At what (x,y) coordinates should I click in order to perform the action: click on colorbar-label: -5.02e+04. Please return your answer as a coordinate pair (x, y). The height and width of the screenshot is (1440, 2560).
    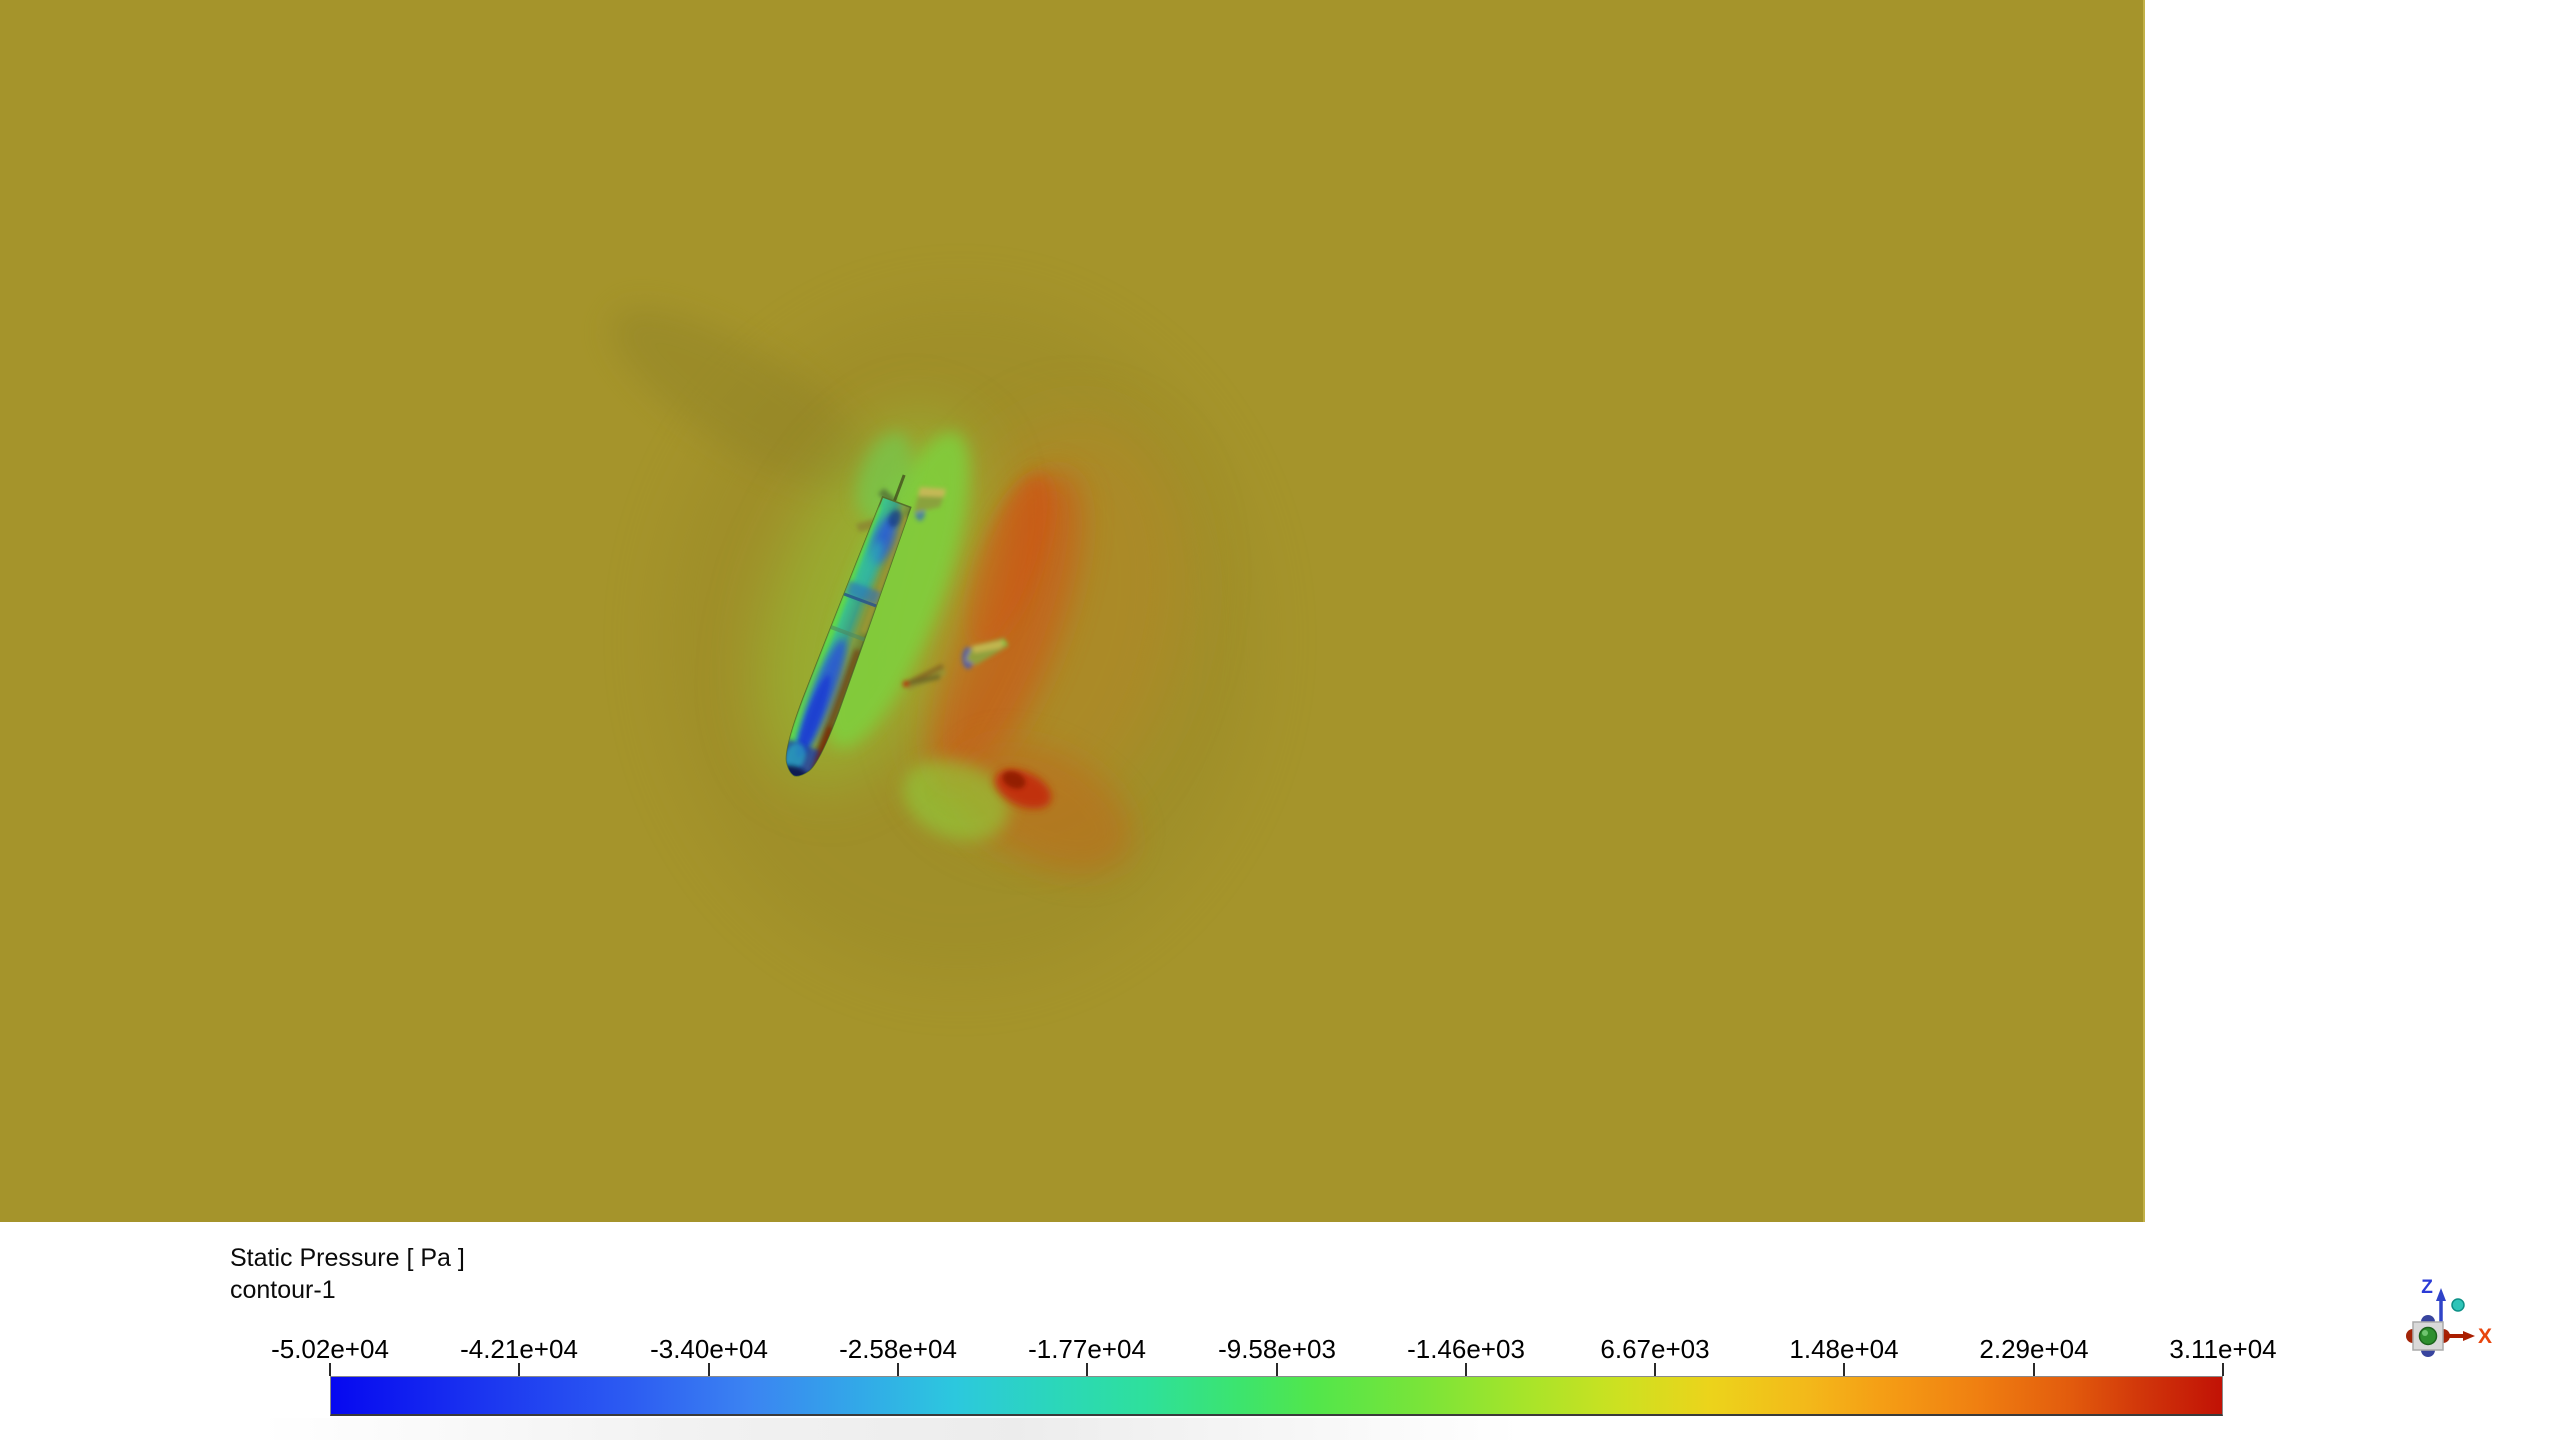
    Looking at the image, I should click on (330, 1349).